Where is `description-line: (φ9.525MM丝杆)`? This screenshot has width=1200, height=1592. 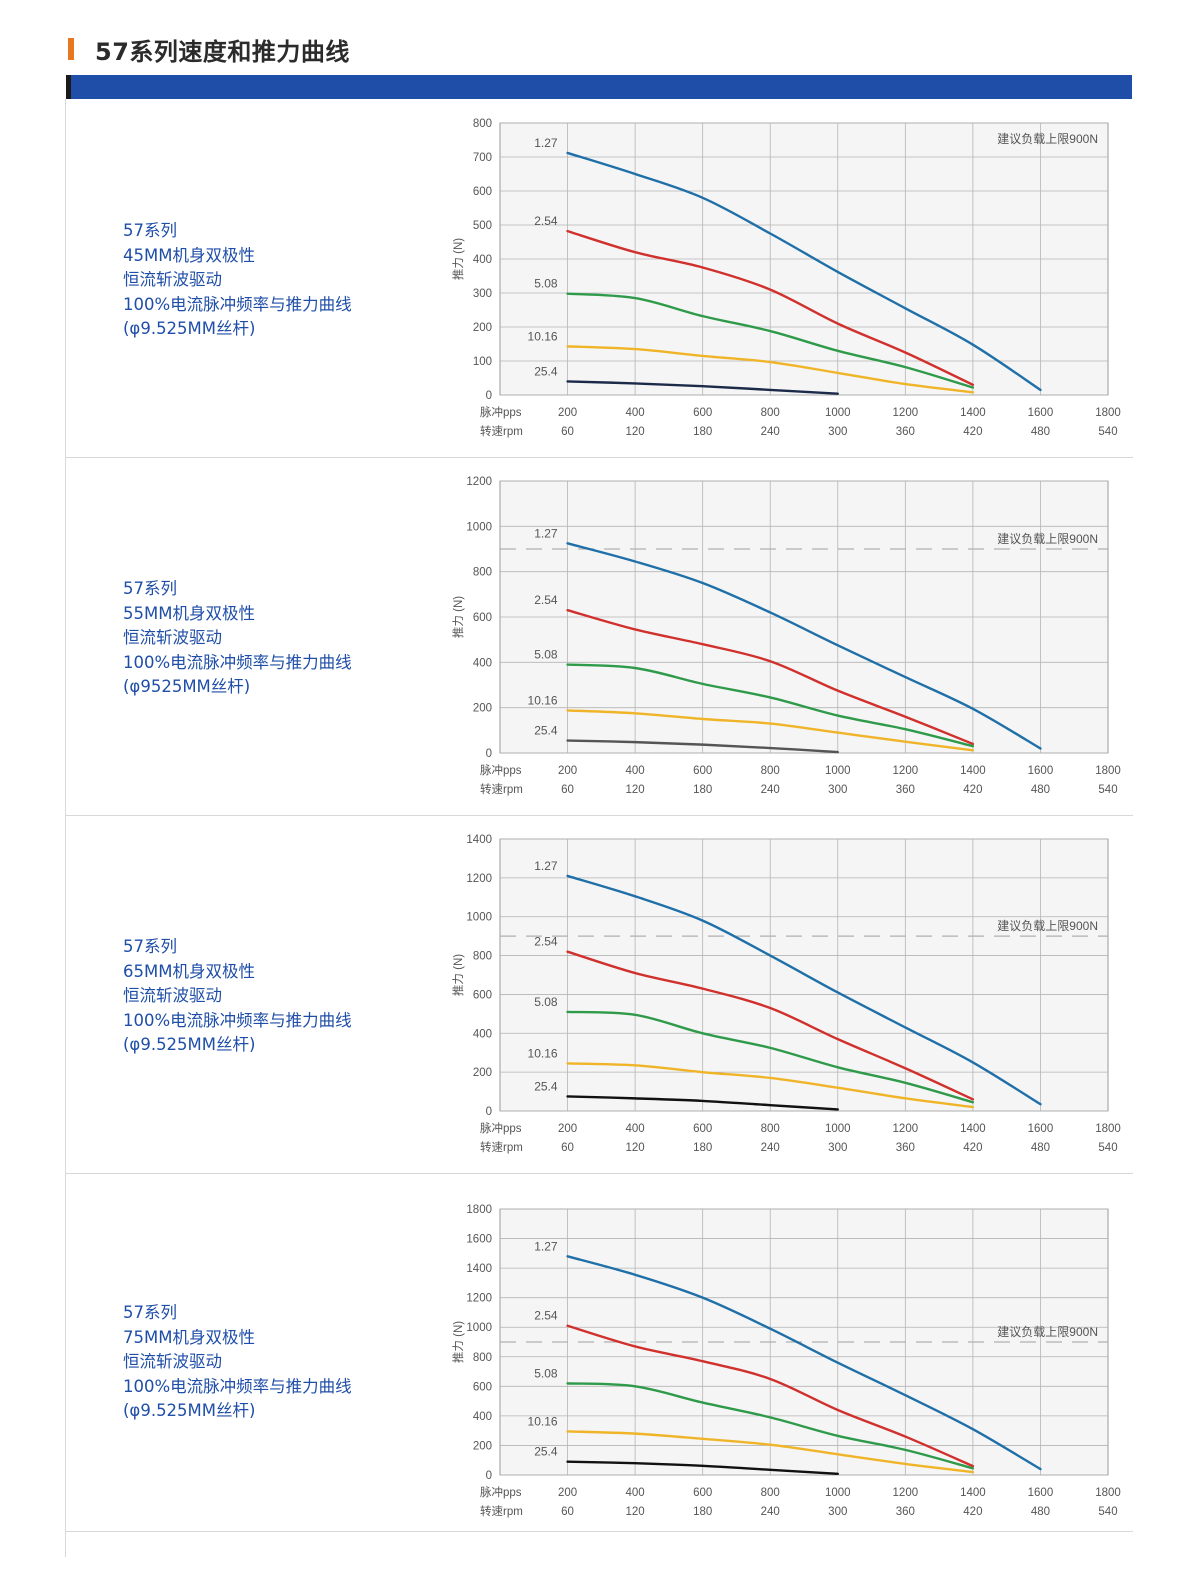
description-line: (φ9.525MM丝杆) is located at coordinates (189, 1044).